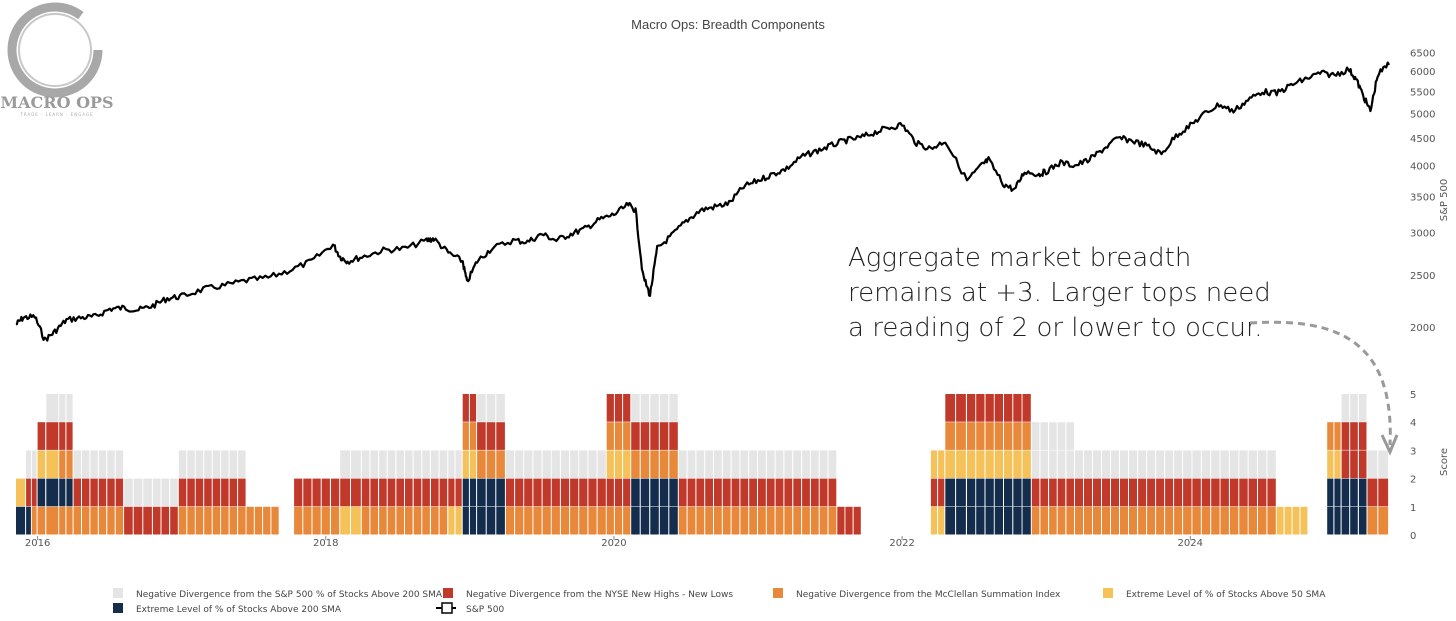  Describe the element at coordinates (1422, 167) in the screenshot. I see `sp500-tick-label: 4000` at that location.